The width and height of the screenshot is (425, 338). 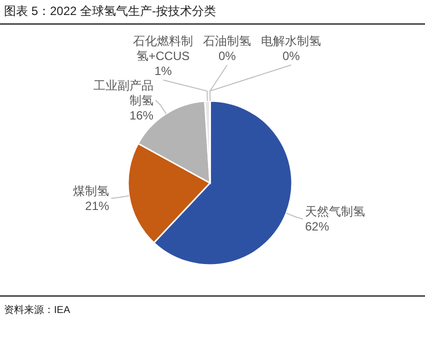 What do you see at coordinates (163, 48) in the screenshot?
I see `slice-label: 石化燃料制氢+CCUS` at bounding box center [163, 48].